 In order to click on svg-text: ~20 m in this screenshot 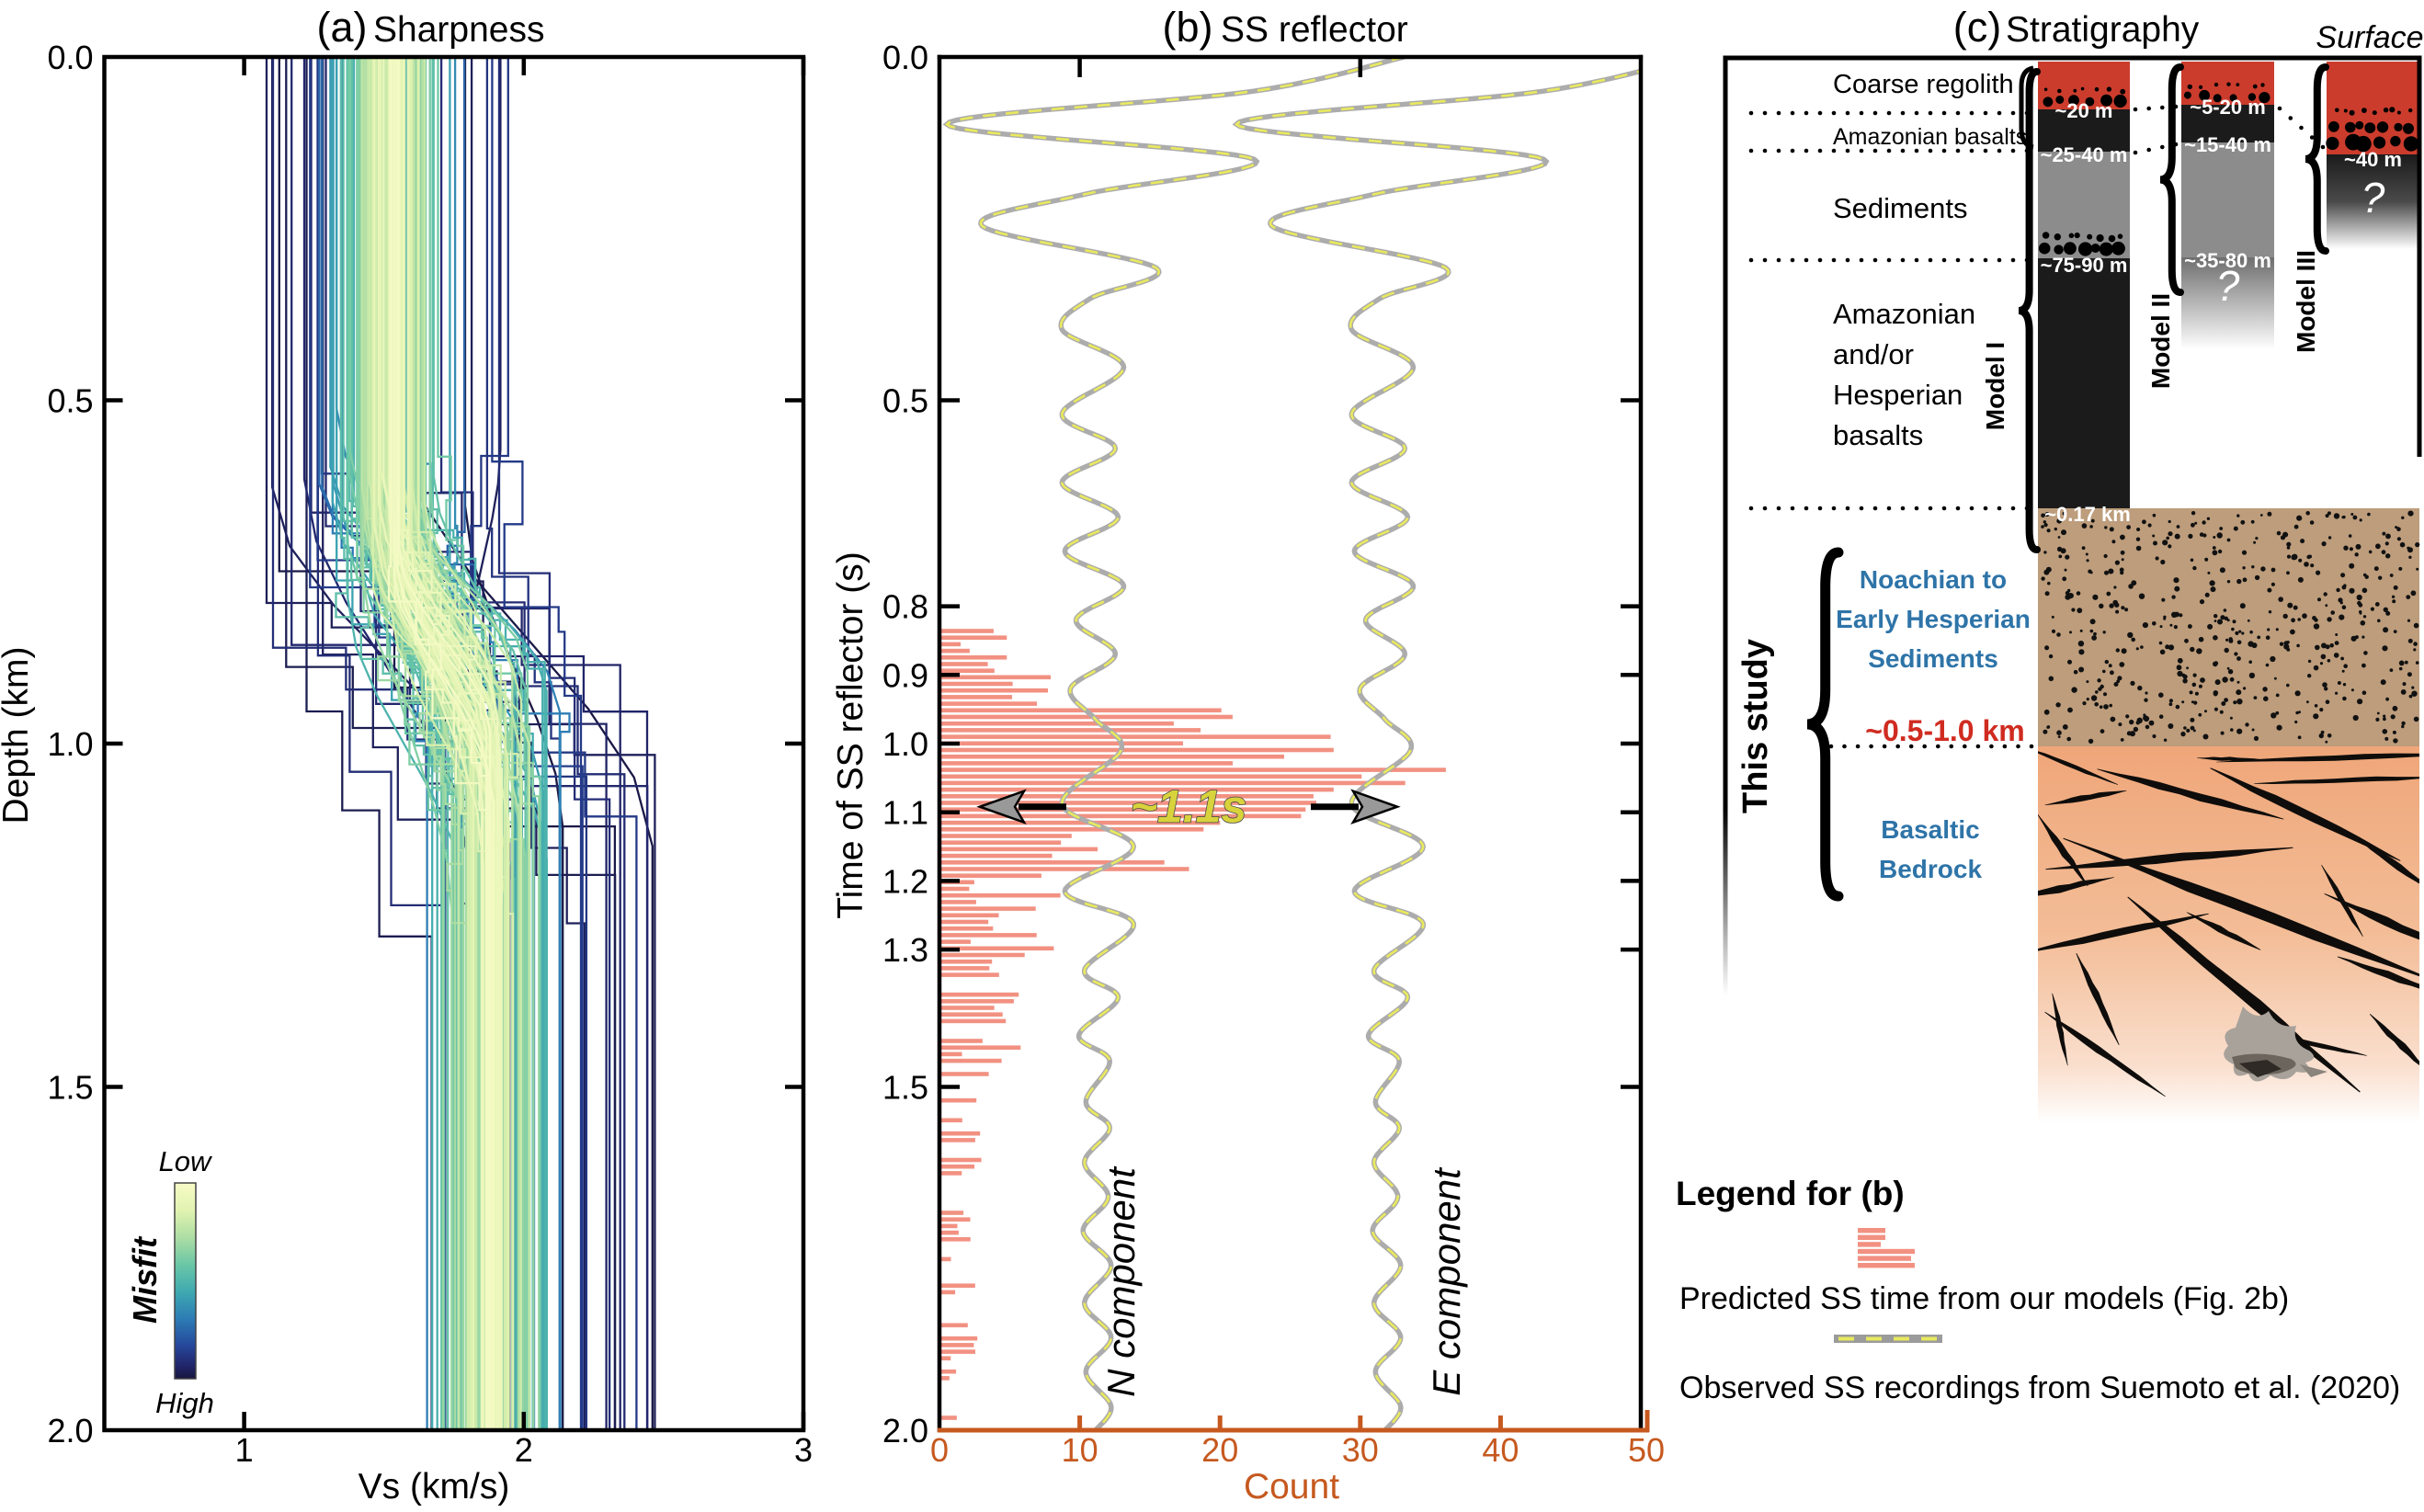, I will do `click(2084, 111)`.